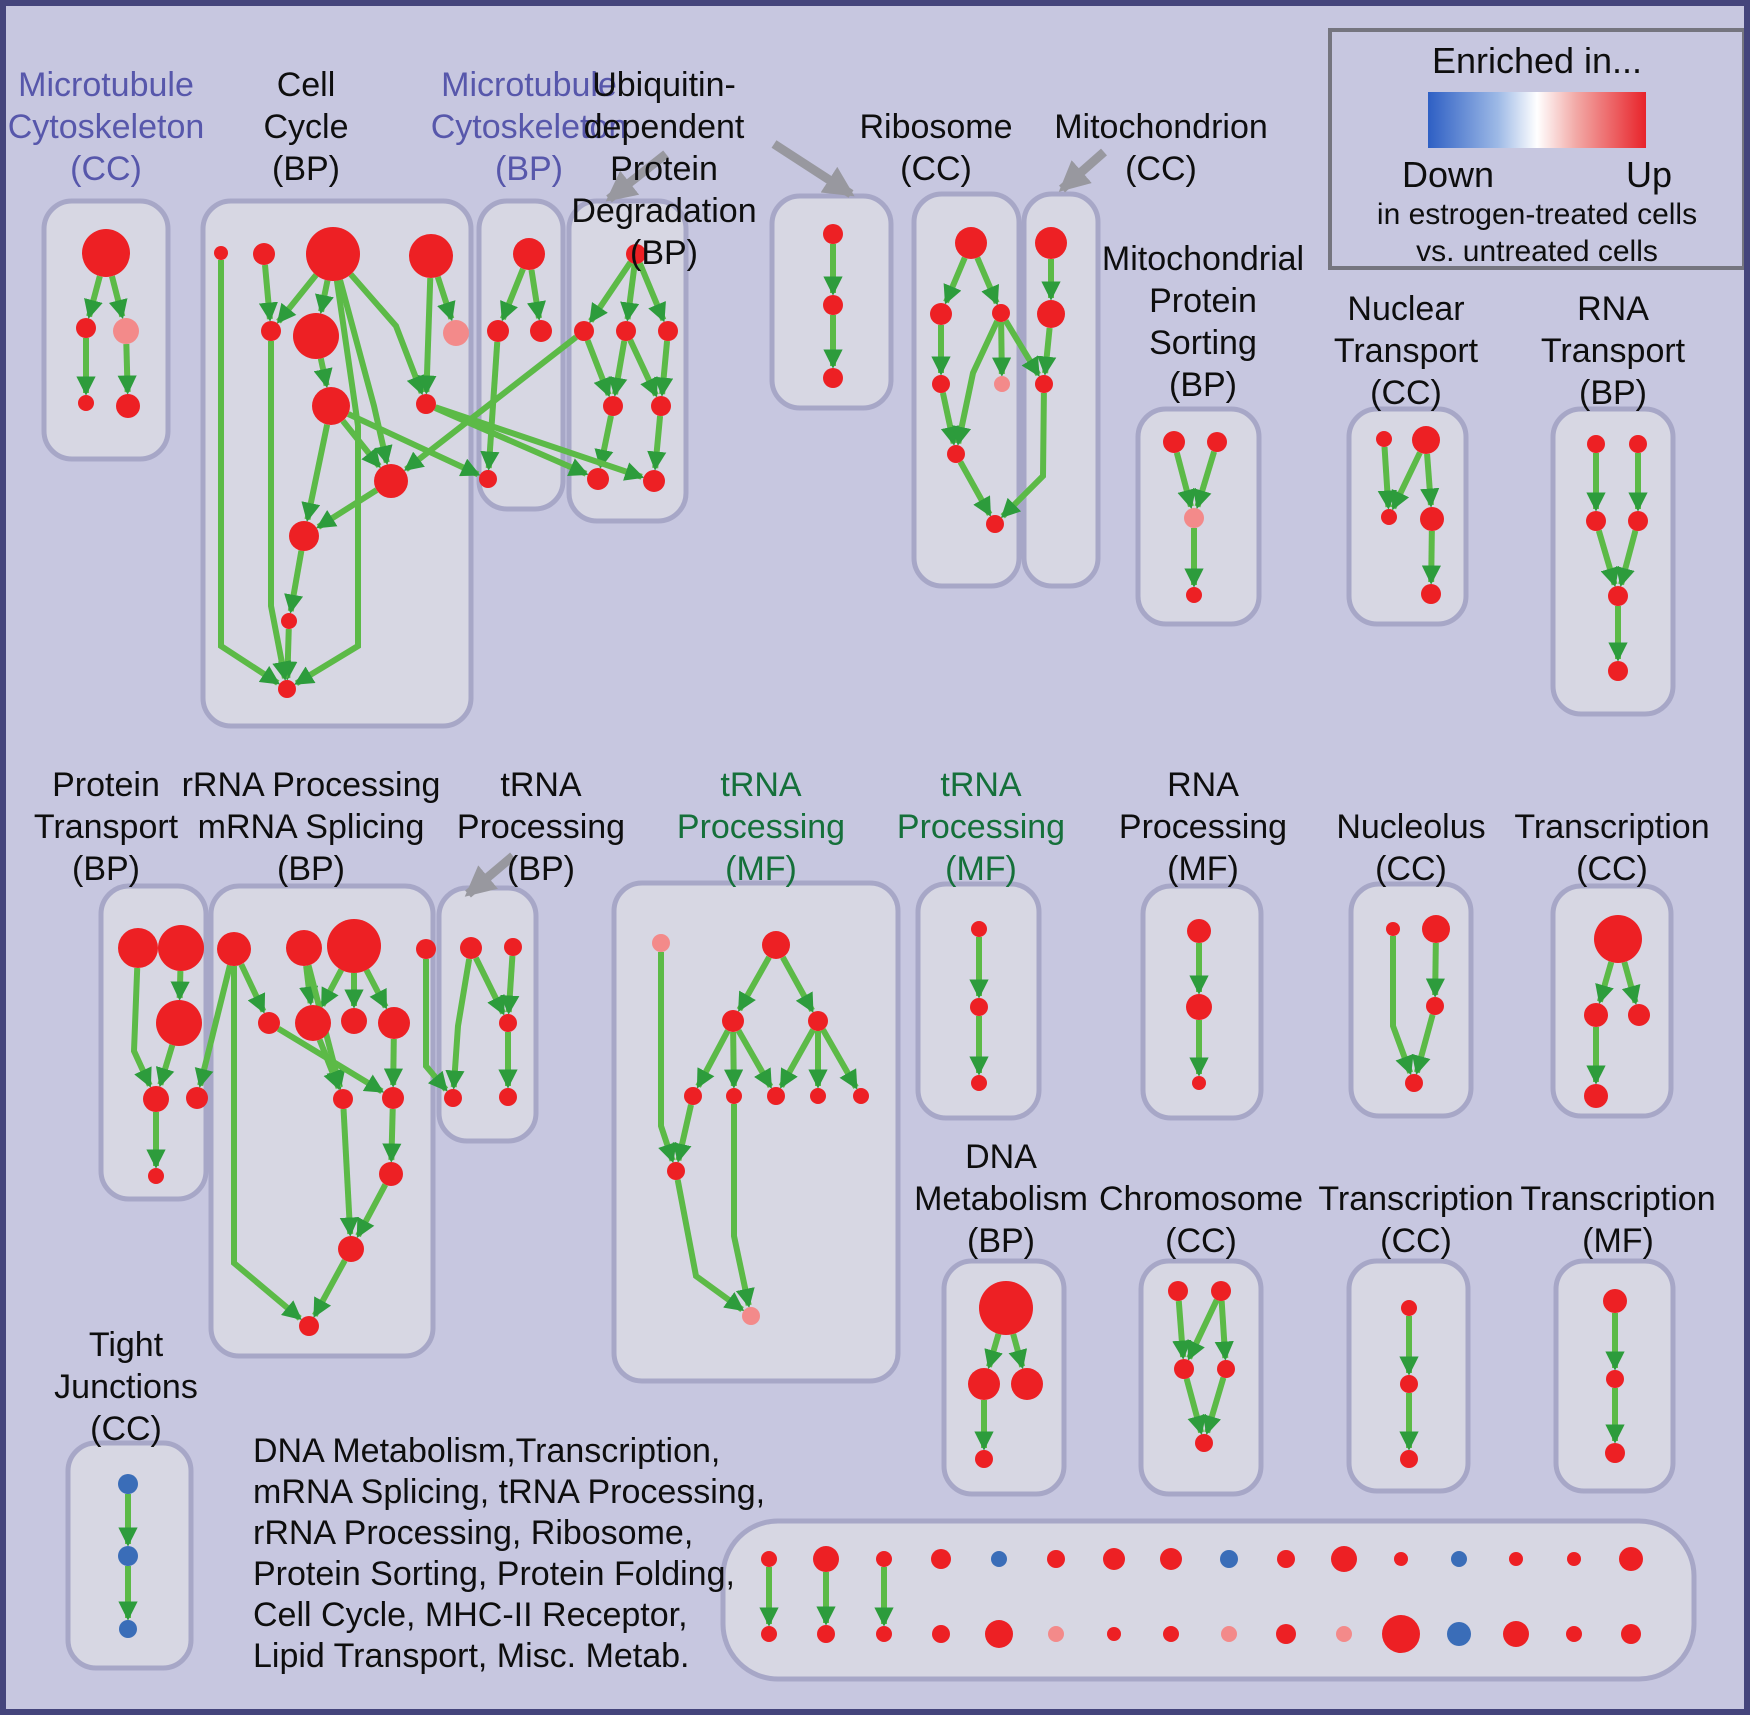  I want to click on node-trna-processing-mf-small-u3, so click(979, 1083).